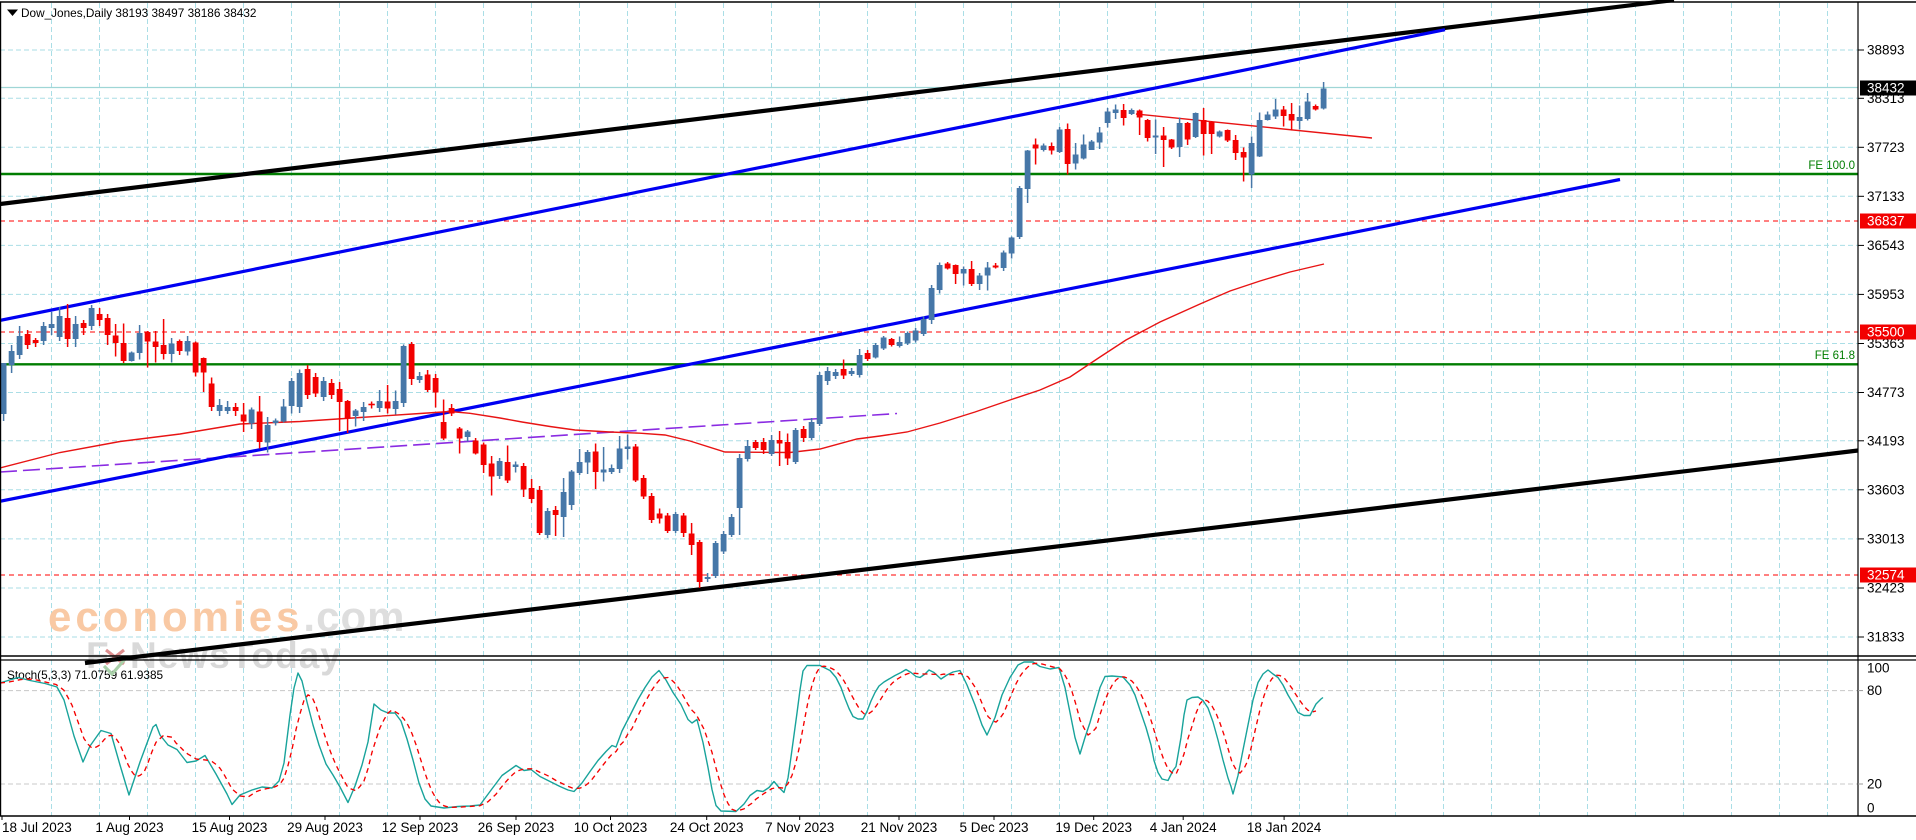  What do you see at coordinates (1886, 332) in the screenshot?
I see `svg-text: 35500` at bounding box center [1886, 332].